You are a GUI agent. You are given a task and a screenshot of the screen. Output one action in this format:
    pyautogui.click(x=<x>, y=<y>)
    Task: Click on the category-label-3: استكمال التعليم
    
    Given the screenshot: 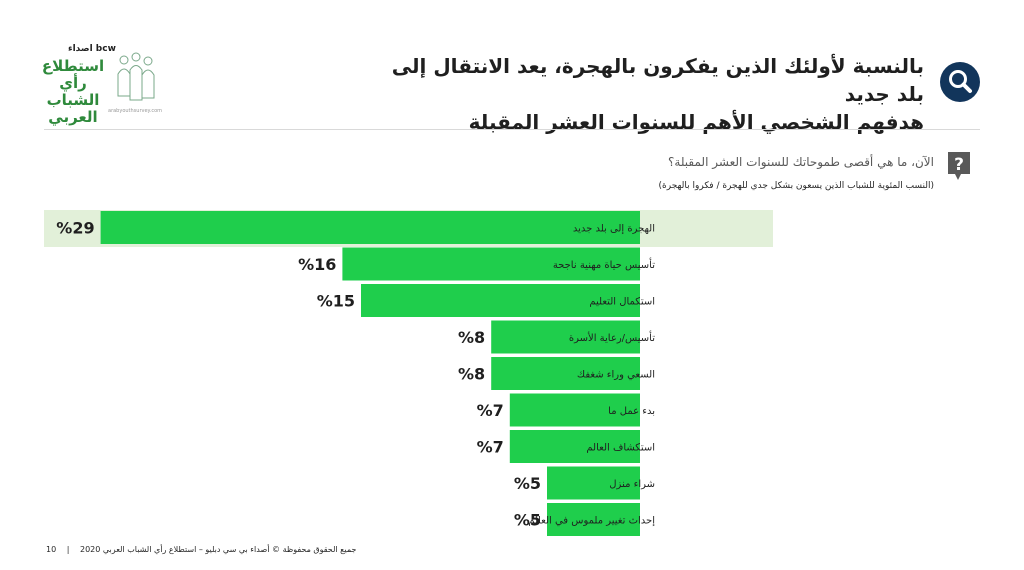 What is the action you would take?
    pyautogui.click(x=622, y=302)
    